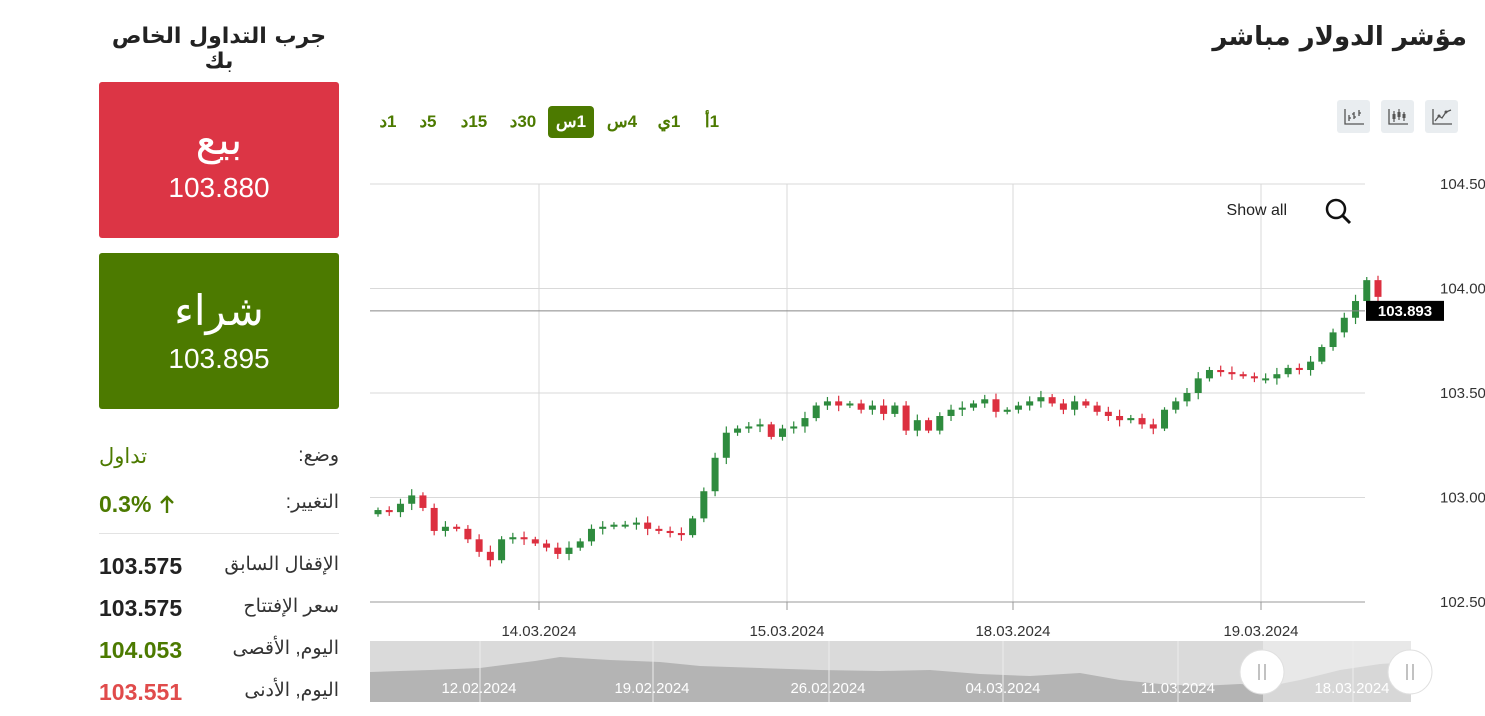 The image size is (1485, 716). I want to click on open-row: سعر الإفتتاح 103.575, so click(219, 610).